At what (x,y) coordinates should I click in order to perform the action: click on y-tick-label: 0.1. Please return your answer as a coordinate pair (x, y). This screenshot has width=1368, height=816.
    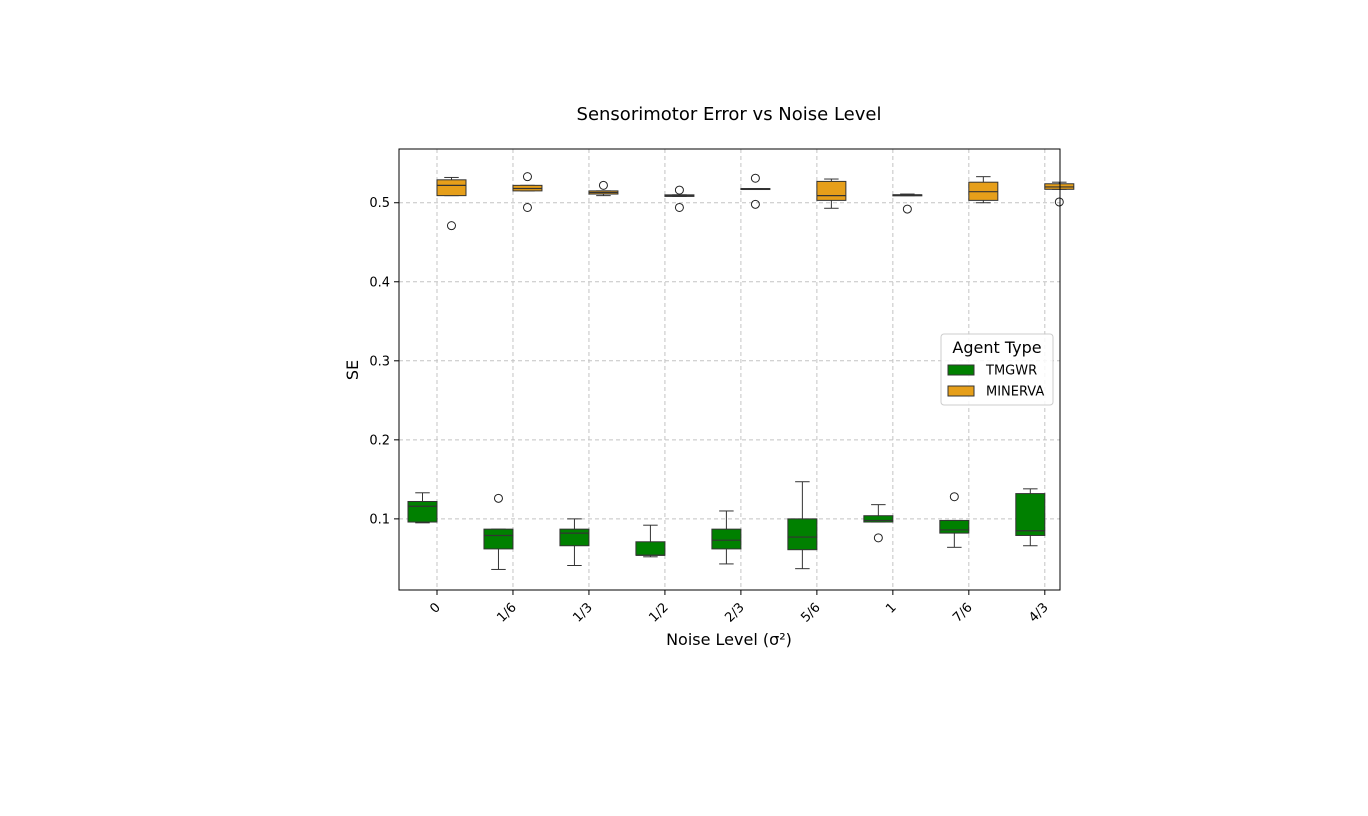
    Looking at the image, I should click on (379, 519).